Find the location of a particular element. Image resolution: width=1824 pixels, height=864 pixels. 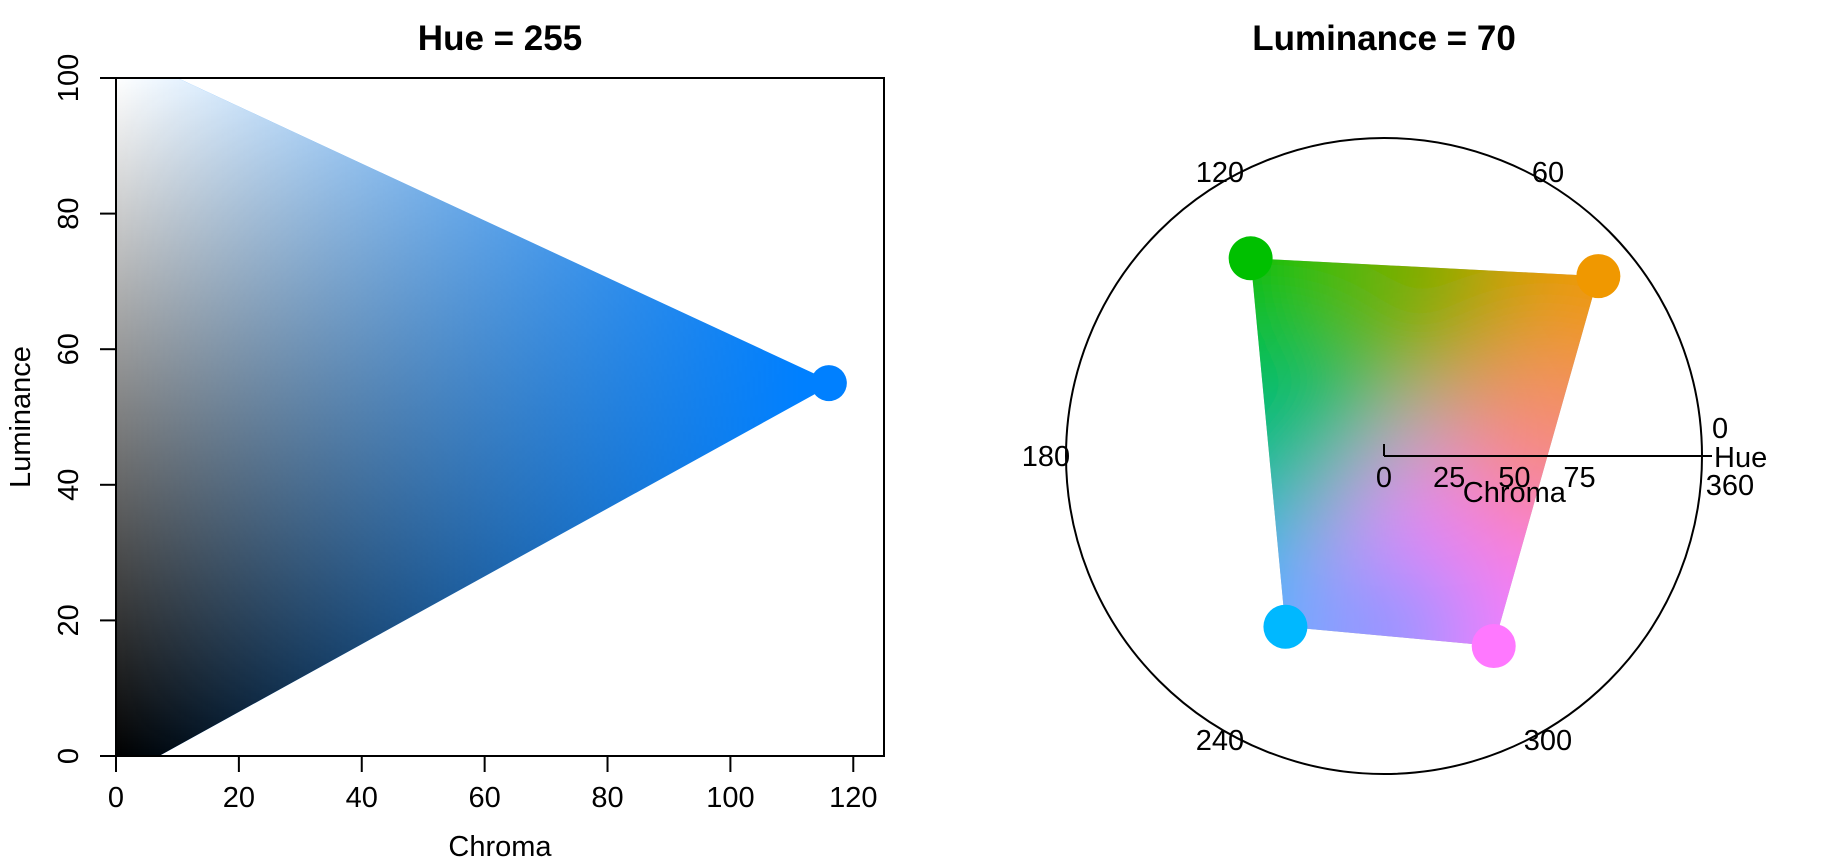

chroma-tick-label: 40 is located at coordinates (362, 798).